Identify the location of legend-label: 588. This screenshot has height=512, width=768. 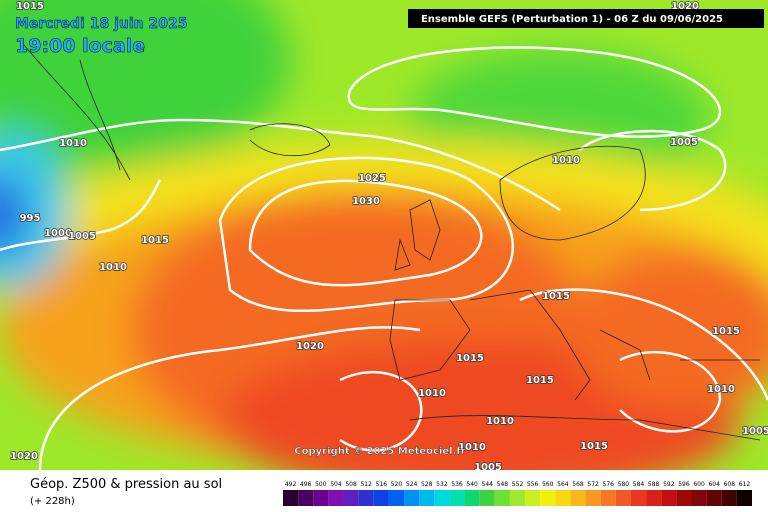
(654, 484).